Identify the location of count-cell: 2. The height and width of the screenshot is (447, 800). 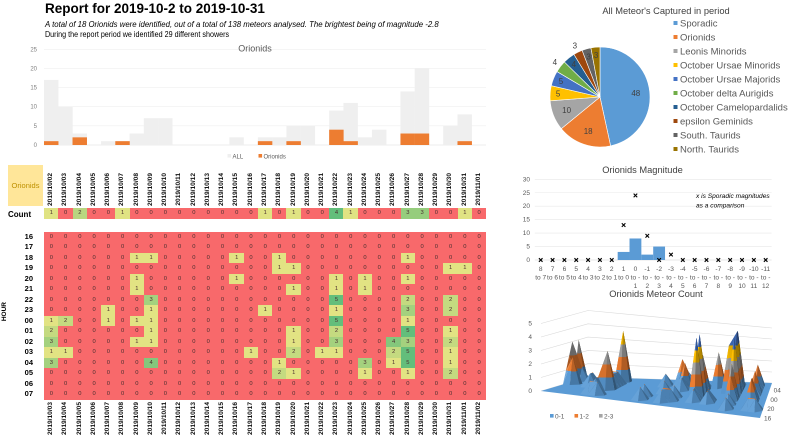
(80, 213).